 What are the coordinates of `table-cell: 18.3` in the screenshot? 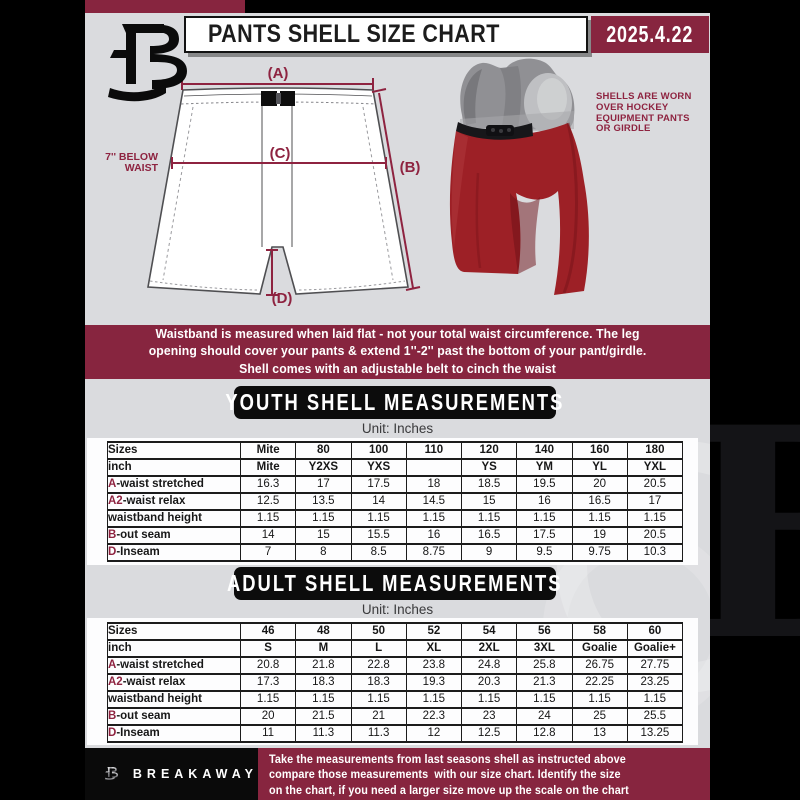 It's located at (378, 682).